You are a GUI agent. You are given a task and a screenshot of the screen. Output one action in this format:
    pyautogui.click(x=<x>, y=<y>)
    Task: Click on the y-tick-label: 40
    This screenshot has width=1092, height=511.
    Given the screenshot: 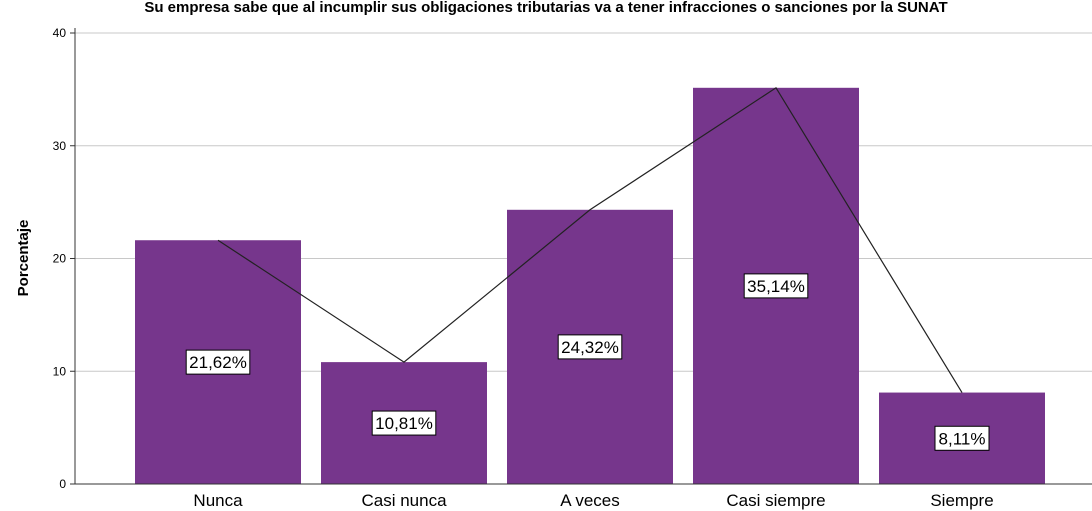 What is the action you would take?
    pyautogui.click(x=60, y=33)
    